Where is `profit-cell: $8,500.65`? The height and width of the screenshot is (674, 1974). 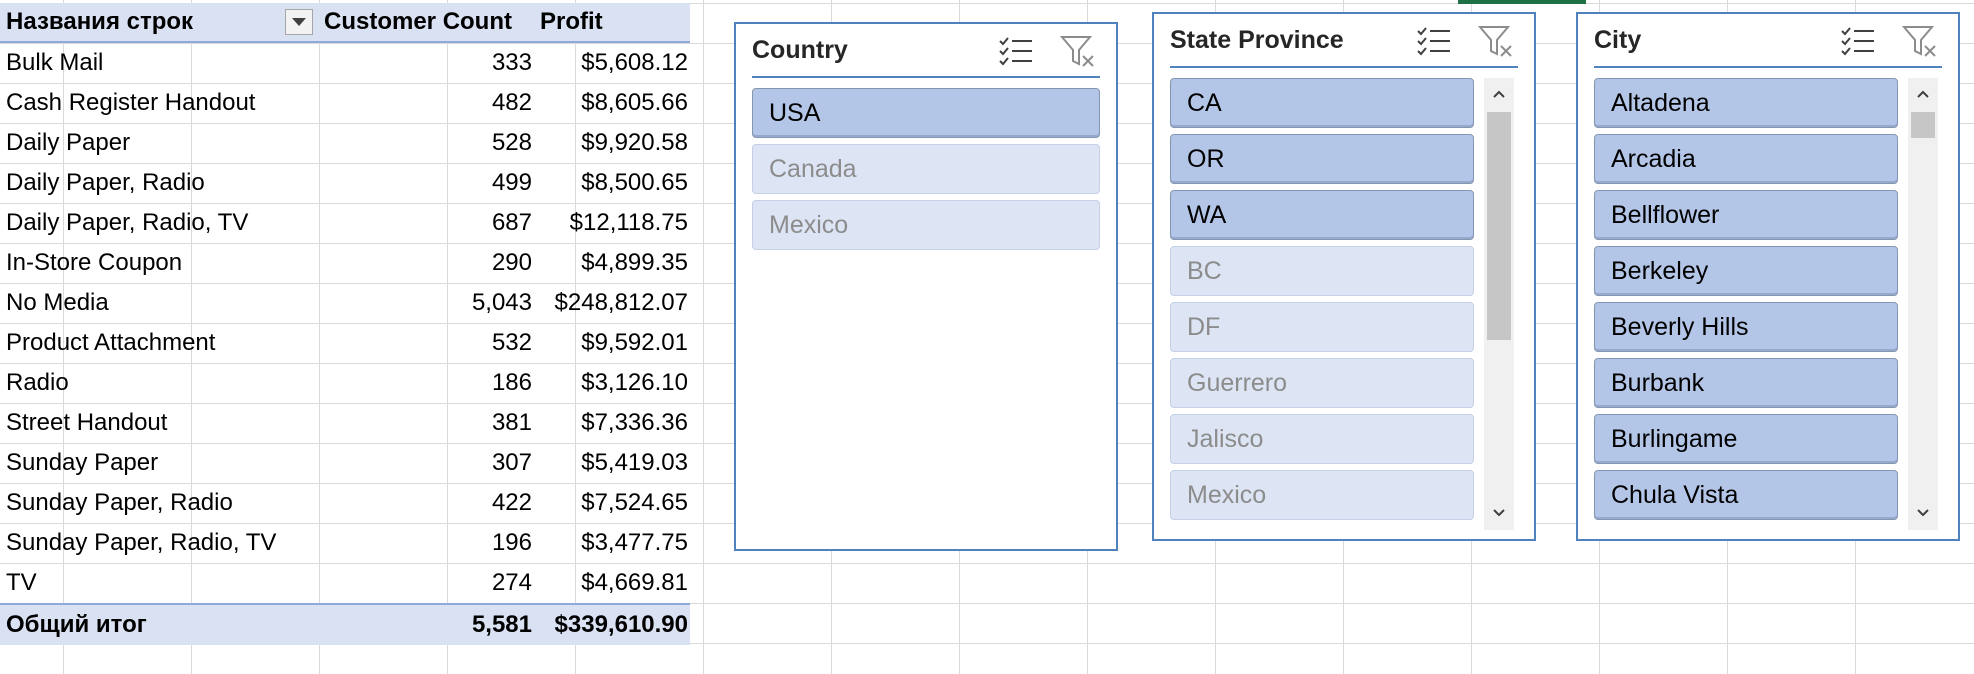
profit-cell: $8,500.65 is located at coordinates (634, 182).